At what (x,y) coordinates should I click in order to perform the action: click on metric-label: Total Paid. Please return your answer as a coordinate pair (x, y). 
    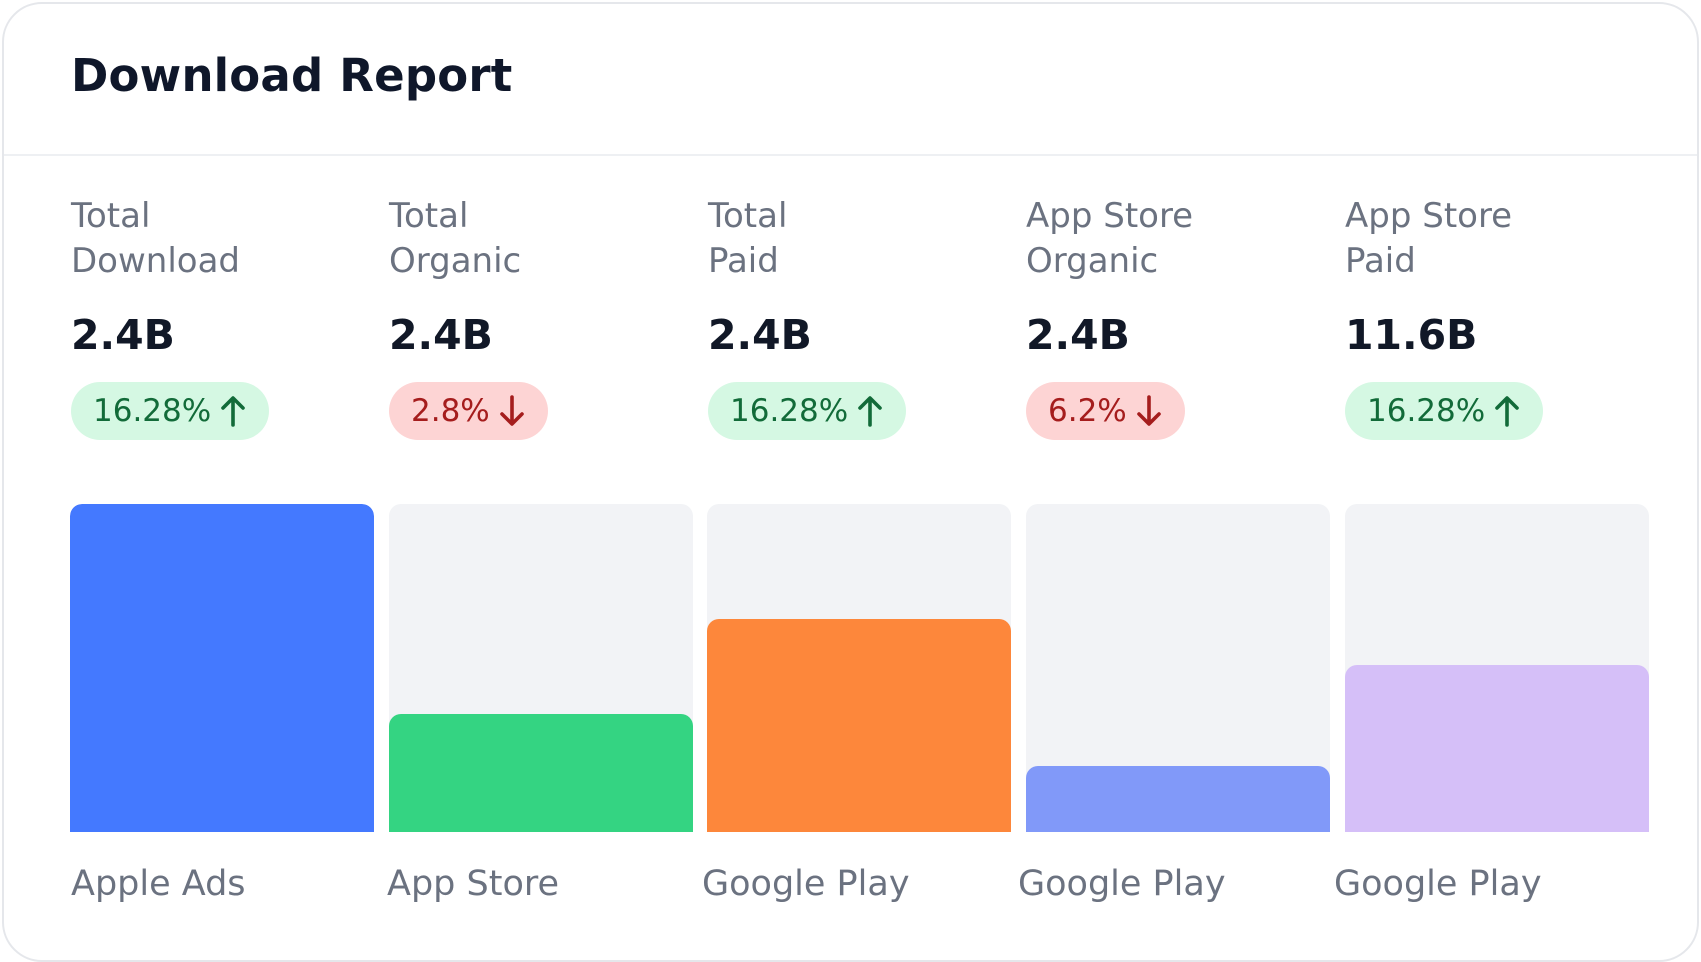
    Looking at the image, I should click on (858, 239).